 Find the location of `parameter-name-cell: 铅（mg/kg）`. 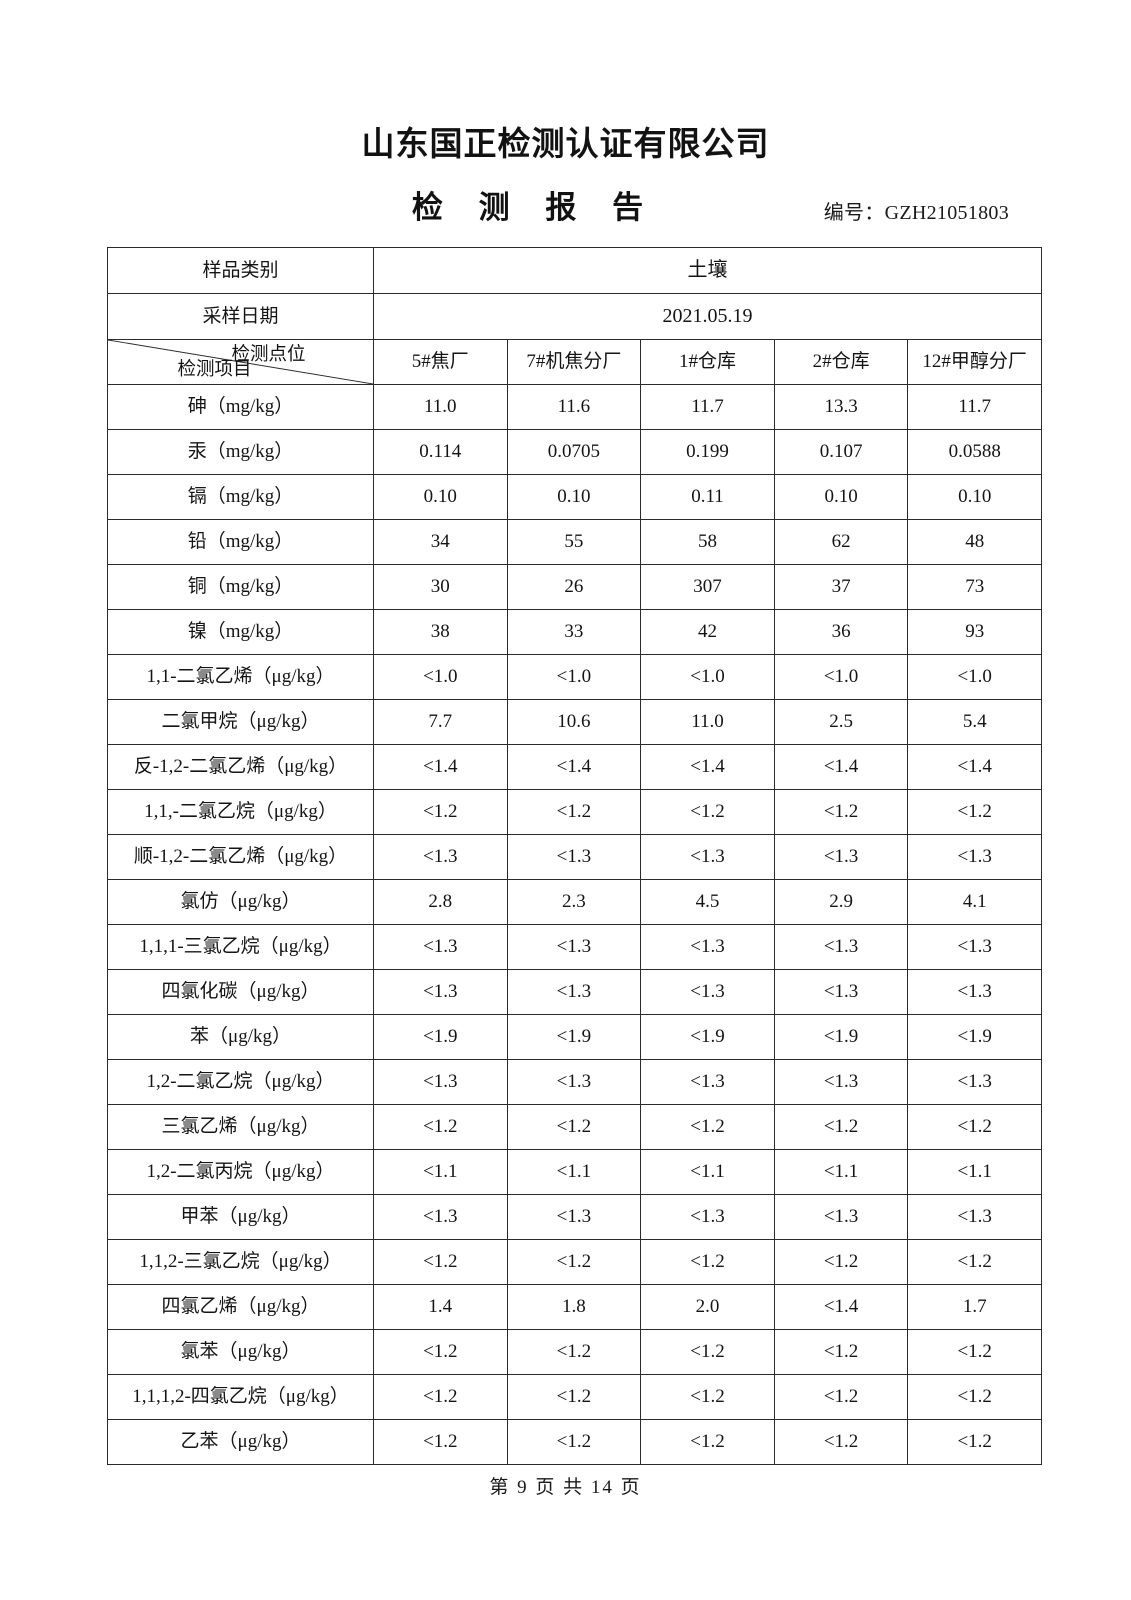

parameter-name-cell: 铅（mg/kg） is located at coordinates (240, 542).